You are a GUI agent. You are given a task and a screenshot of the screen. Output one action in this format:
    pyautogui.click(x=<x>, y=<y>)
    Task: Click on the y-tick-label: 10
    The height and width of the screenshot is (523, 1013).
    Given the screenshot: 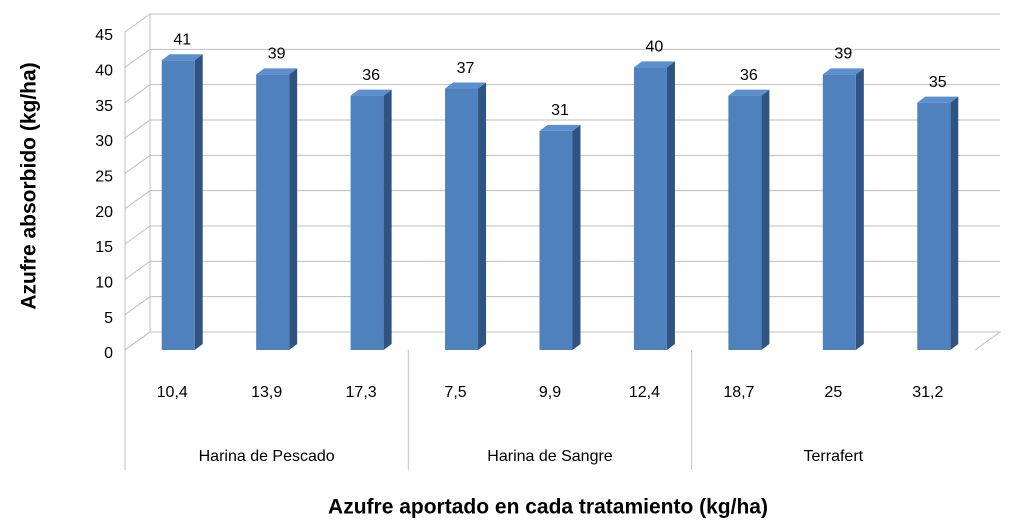 What is the action you would take?
    pyautogui.click(x=104, y=283)
    